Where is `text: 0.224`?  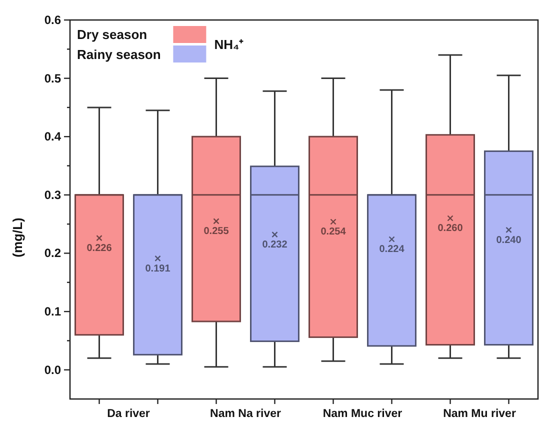
text: 0.224 is located at coordinates (391, 250).